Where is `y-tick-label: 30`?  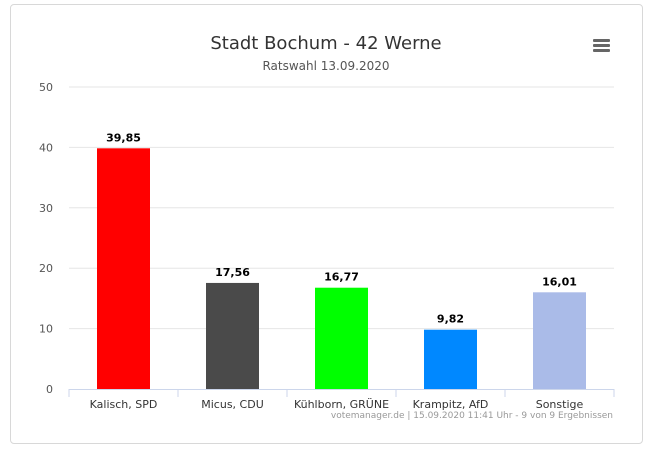 y-tick-label: 30 is located at coordinates (46, 208).